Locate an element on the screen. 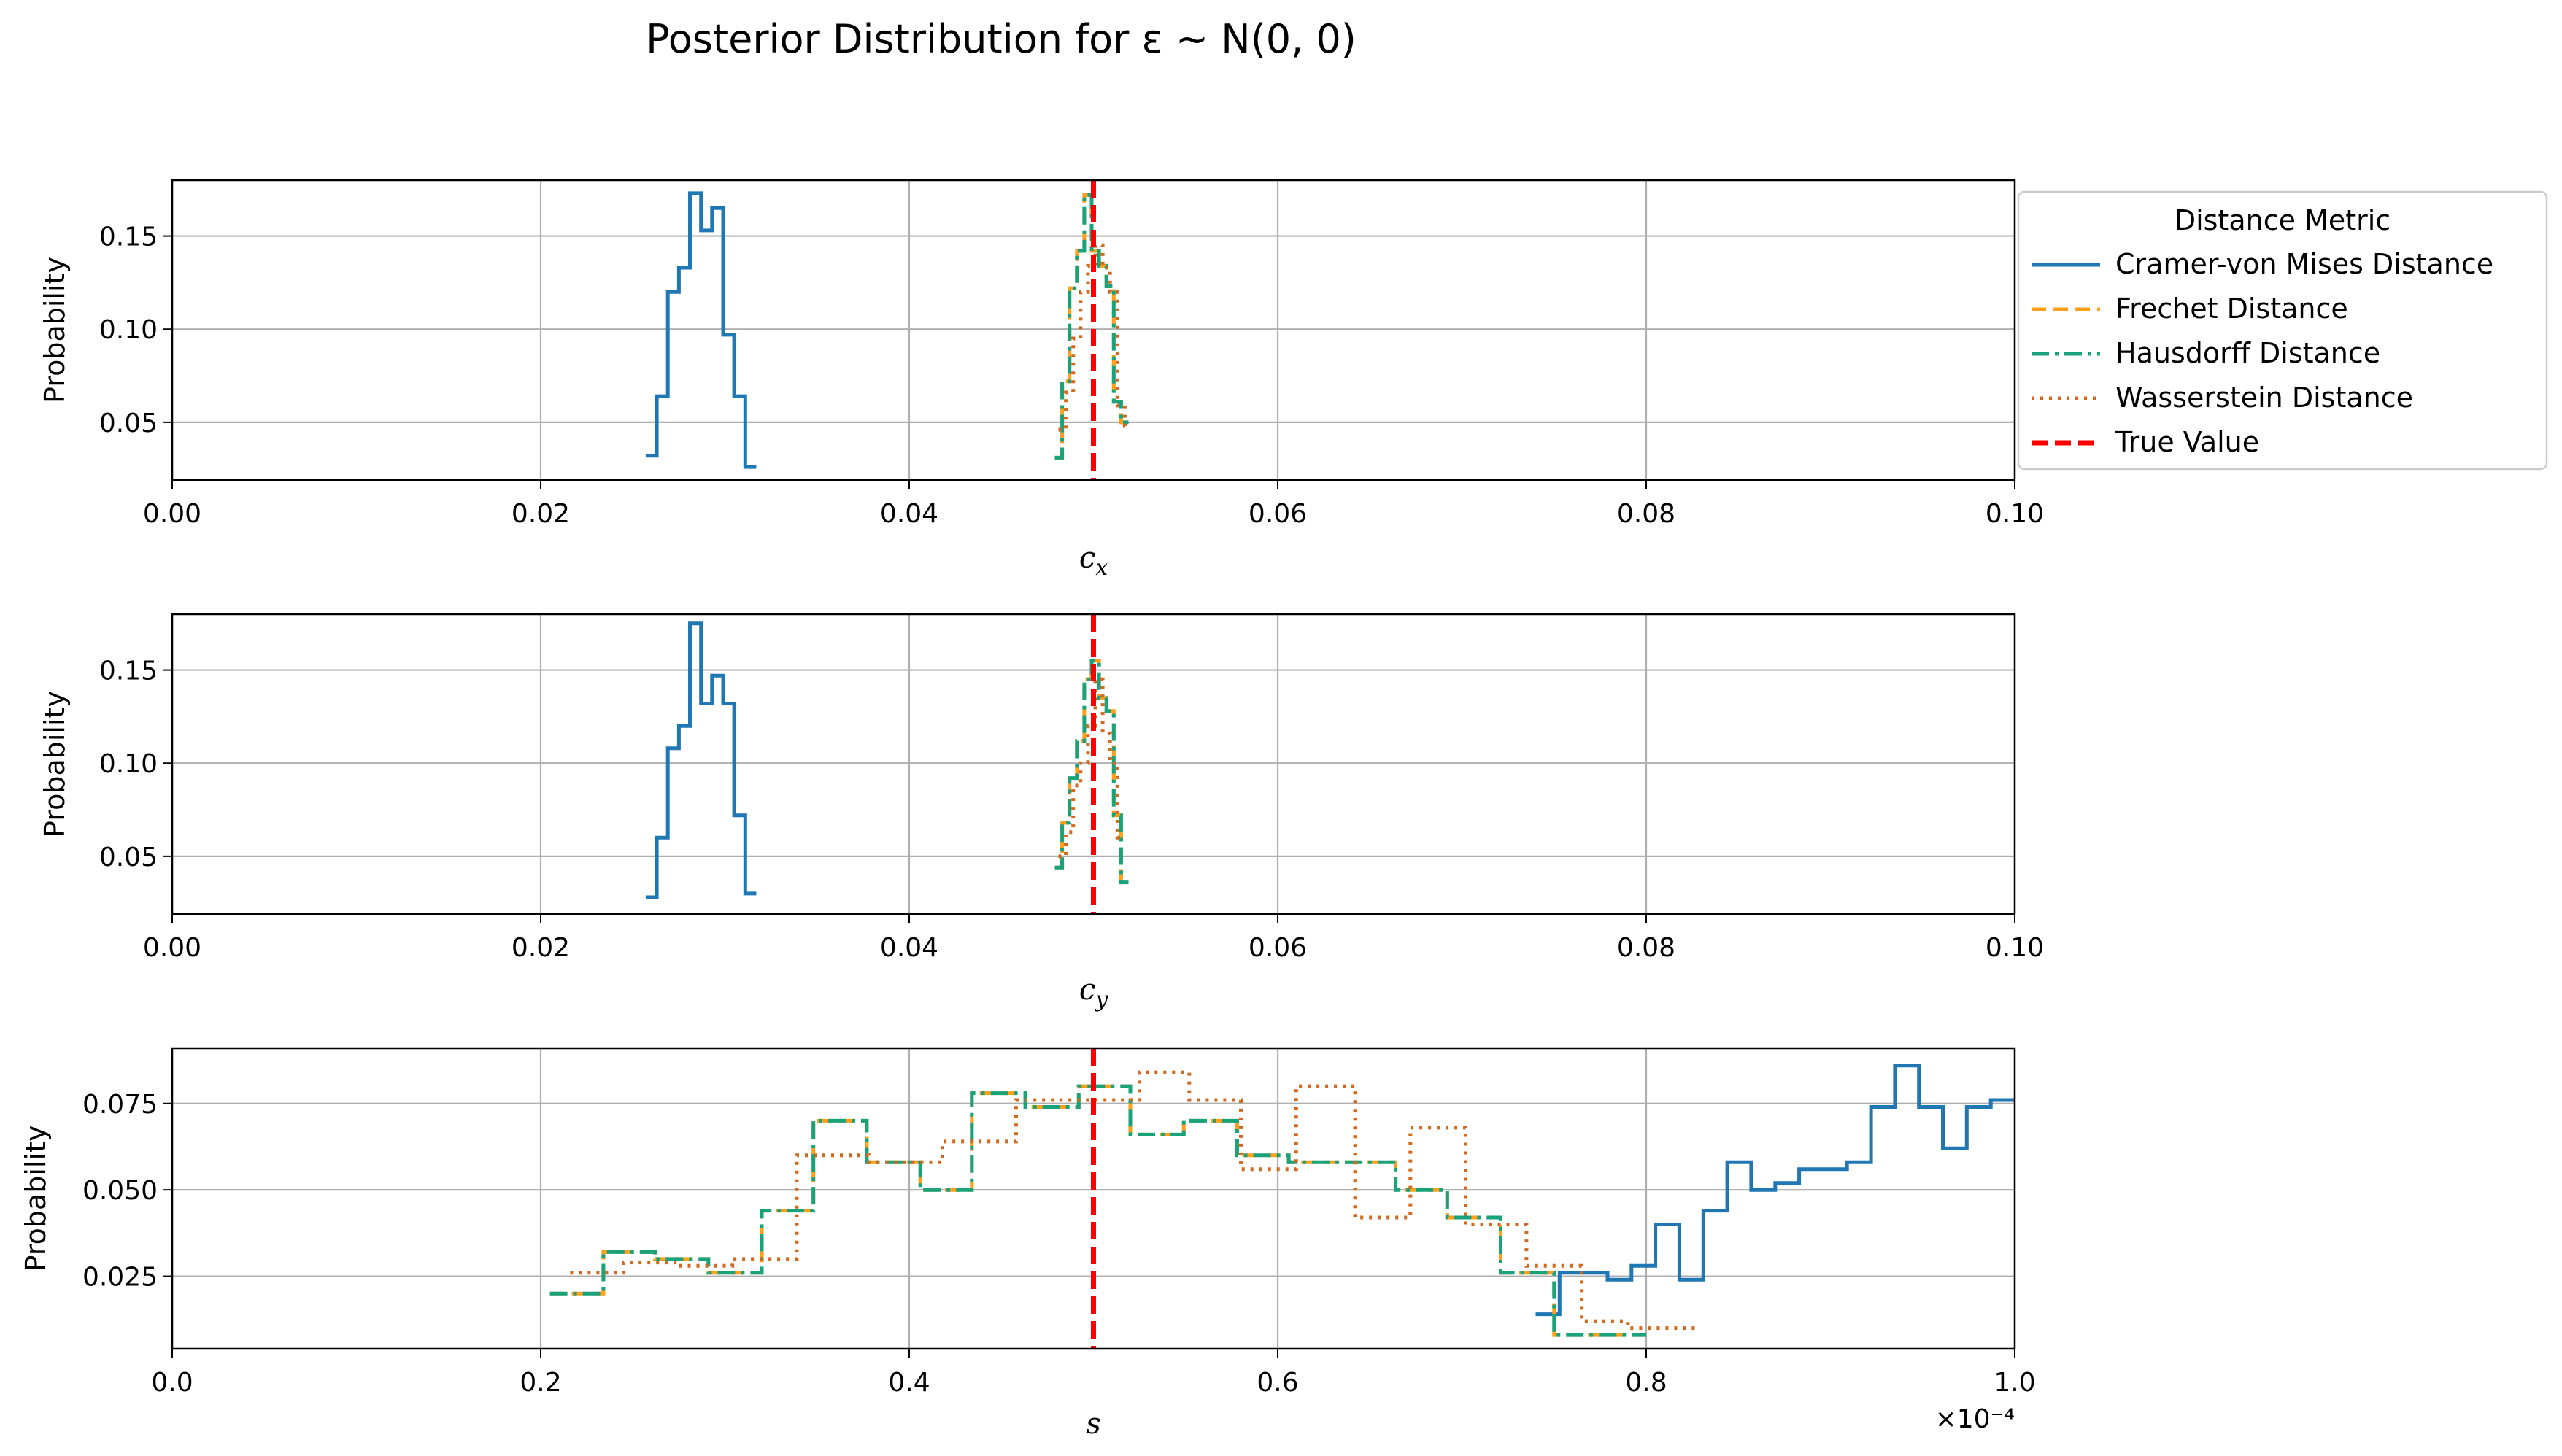 The image size is (2562, 1456). legend-item-label: Cramer-von Mises Distance is located at coordinates (2304, 264).